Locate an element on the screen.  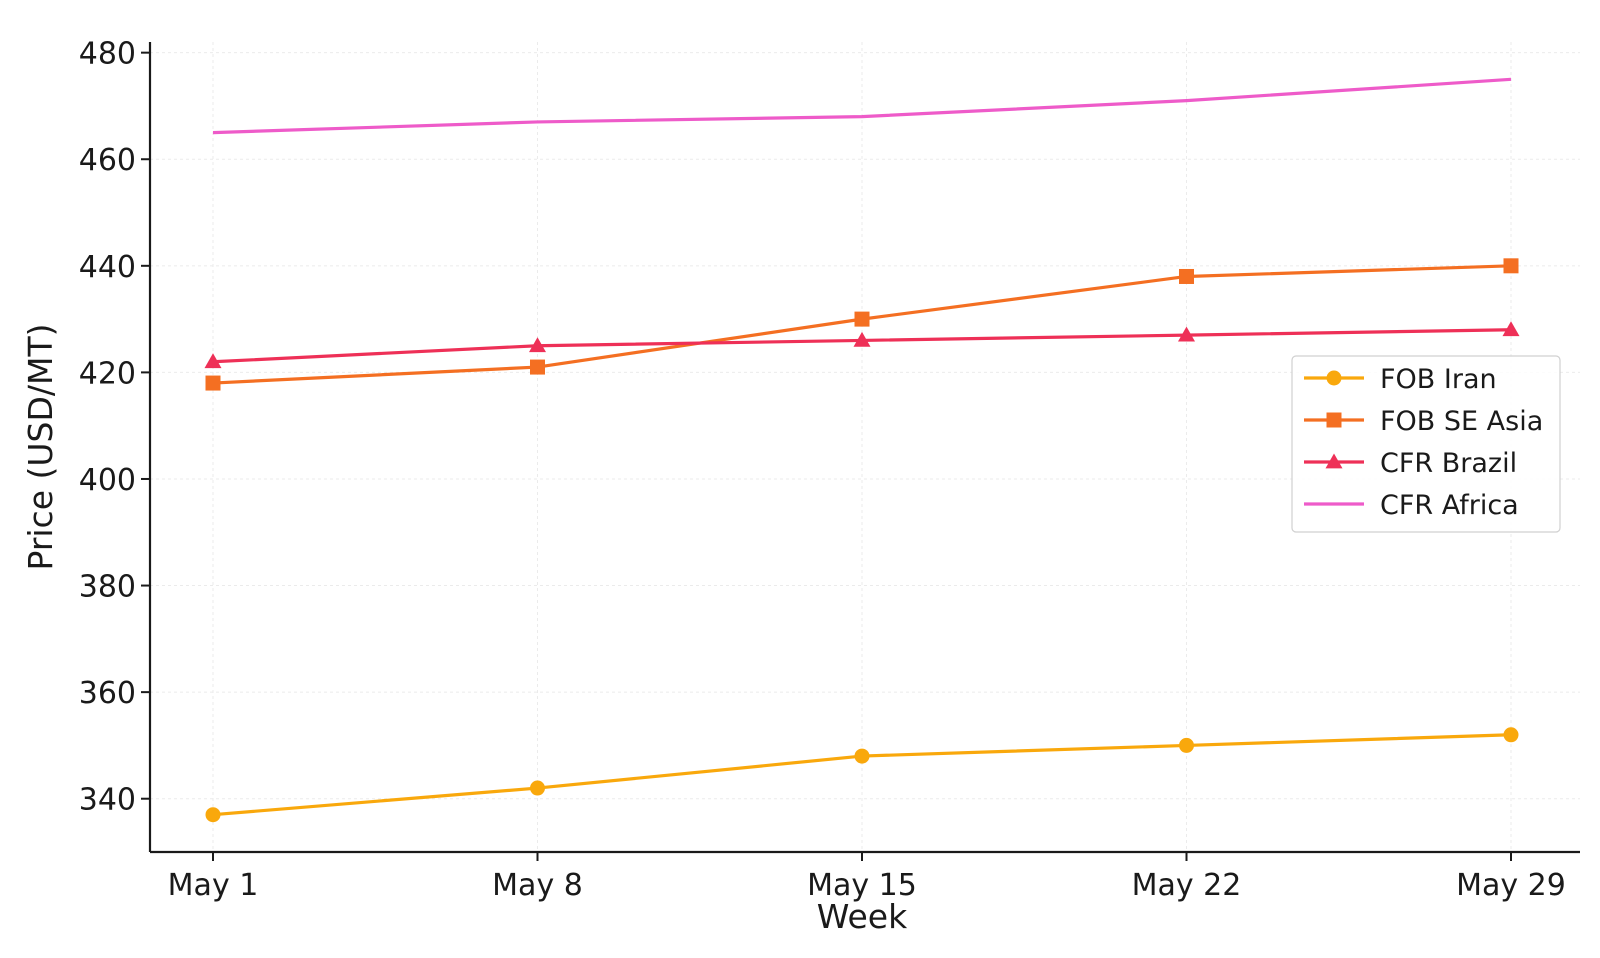
legend-item-fob-se-asia: FOB SE Asia is located at coordinates (1423, 421).